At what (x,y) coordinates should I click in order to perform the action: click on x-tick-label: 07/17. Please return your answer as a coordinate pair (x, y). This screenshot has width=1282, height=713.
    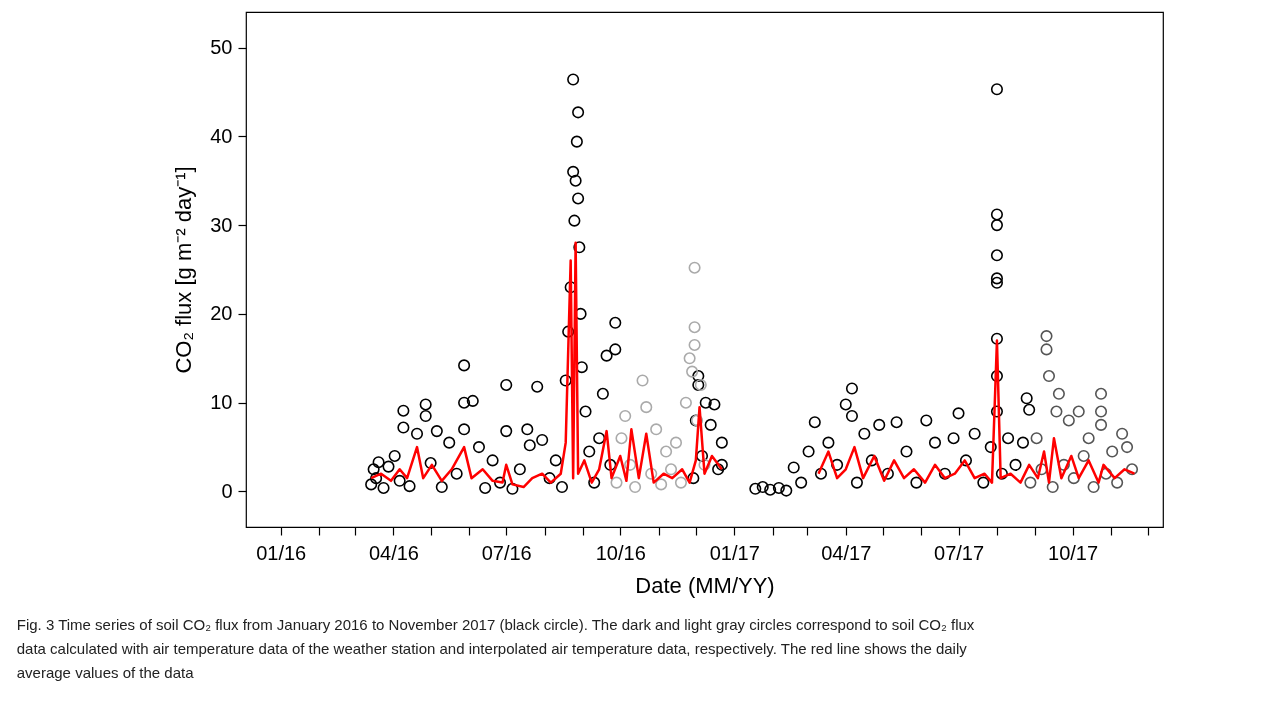
    Looking at the image, I should click on (959, 552).